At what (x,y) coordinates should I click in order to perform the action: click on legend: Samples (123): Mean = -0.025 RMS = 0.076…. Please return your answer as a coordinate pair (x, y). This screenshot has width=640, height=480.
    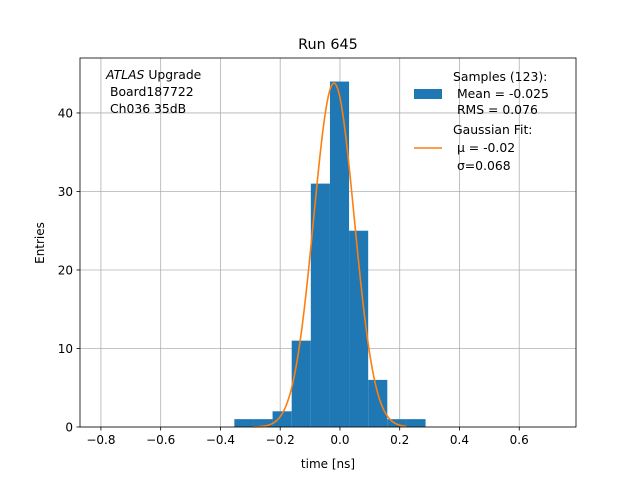
    Looking at the image, I should click on (481, 121).